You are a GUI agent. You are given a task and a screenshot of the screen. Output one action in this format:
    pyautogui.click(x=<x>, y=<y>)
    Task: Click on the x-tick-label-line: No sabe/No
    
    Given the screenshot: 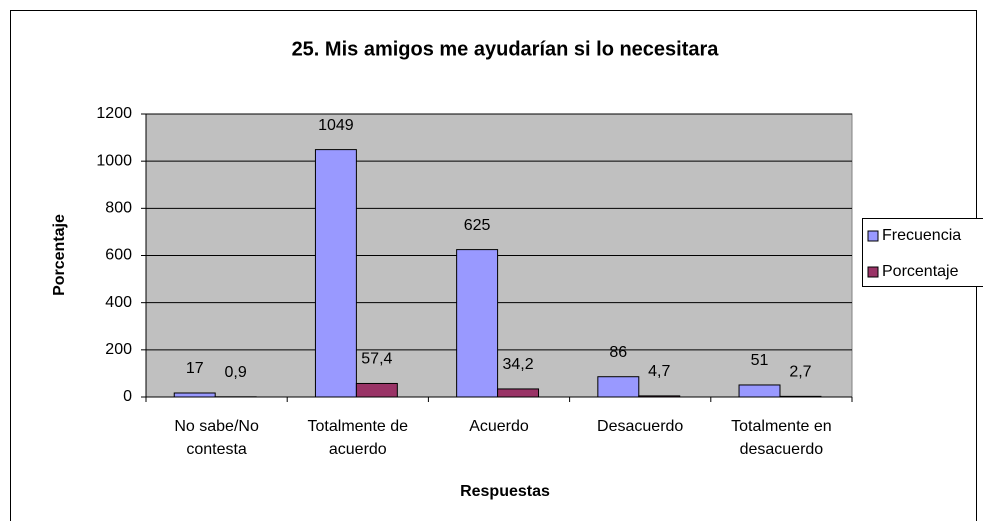 What is the action you would take?
    pyautogui.click(x=216, y=426)
    